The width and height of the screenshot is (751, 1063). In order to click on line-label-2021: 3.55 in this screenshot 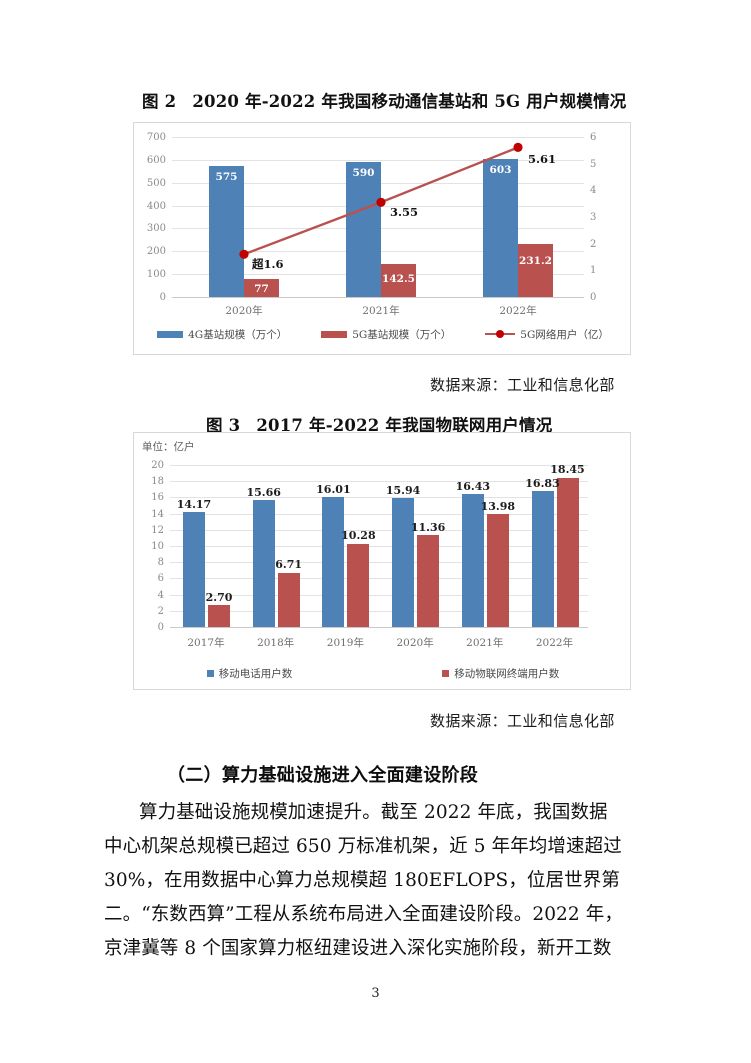, I will do `click(404, 212)`.